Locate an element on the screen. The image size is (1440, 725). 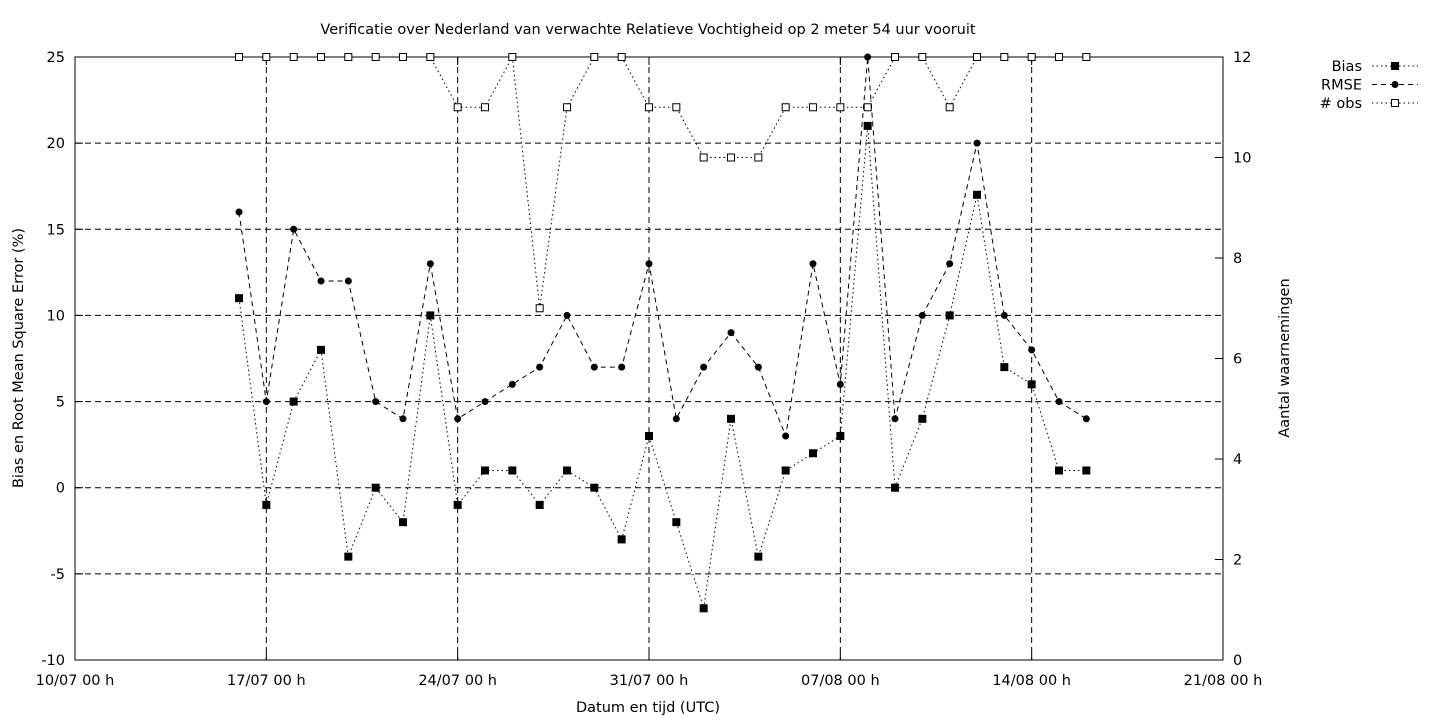
legend-label-bias: Bias is located at coordinates (1347, 67).